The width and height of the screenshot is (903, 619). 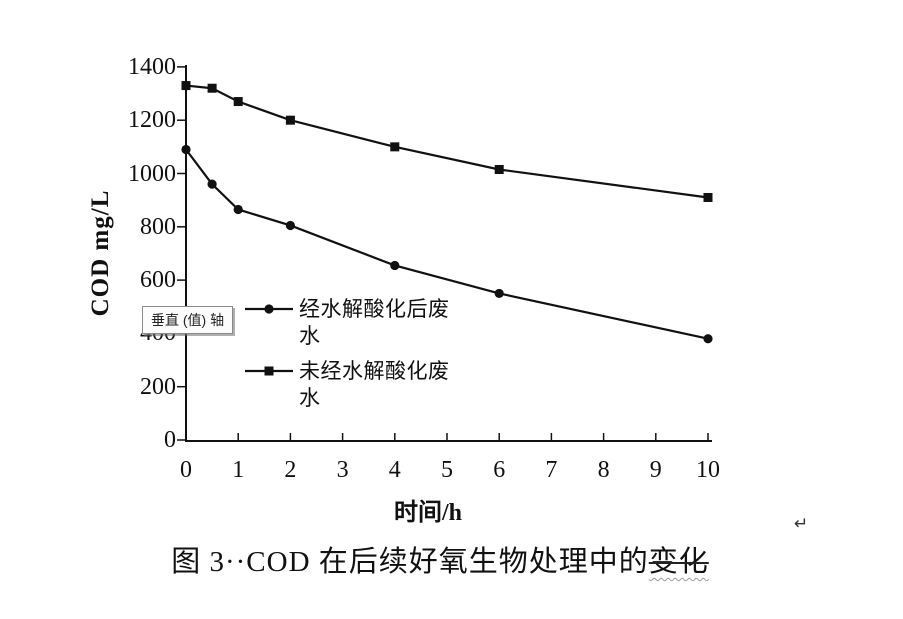 I want to click on caption-struck-wrap: 变化, so click(x=679, y=562).